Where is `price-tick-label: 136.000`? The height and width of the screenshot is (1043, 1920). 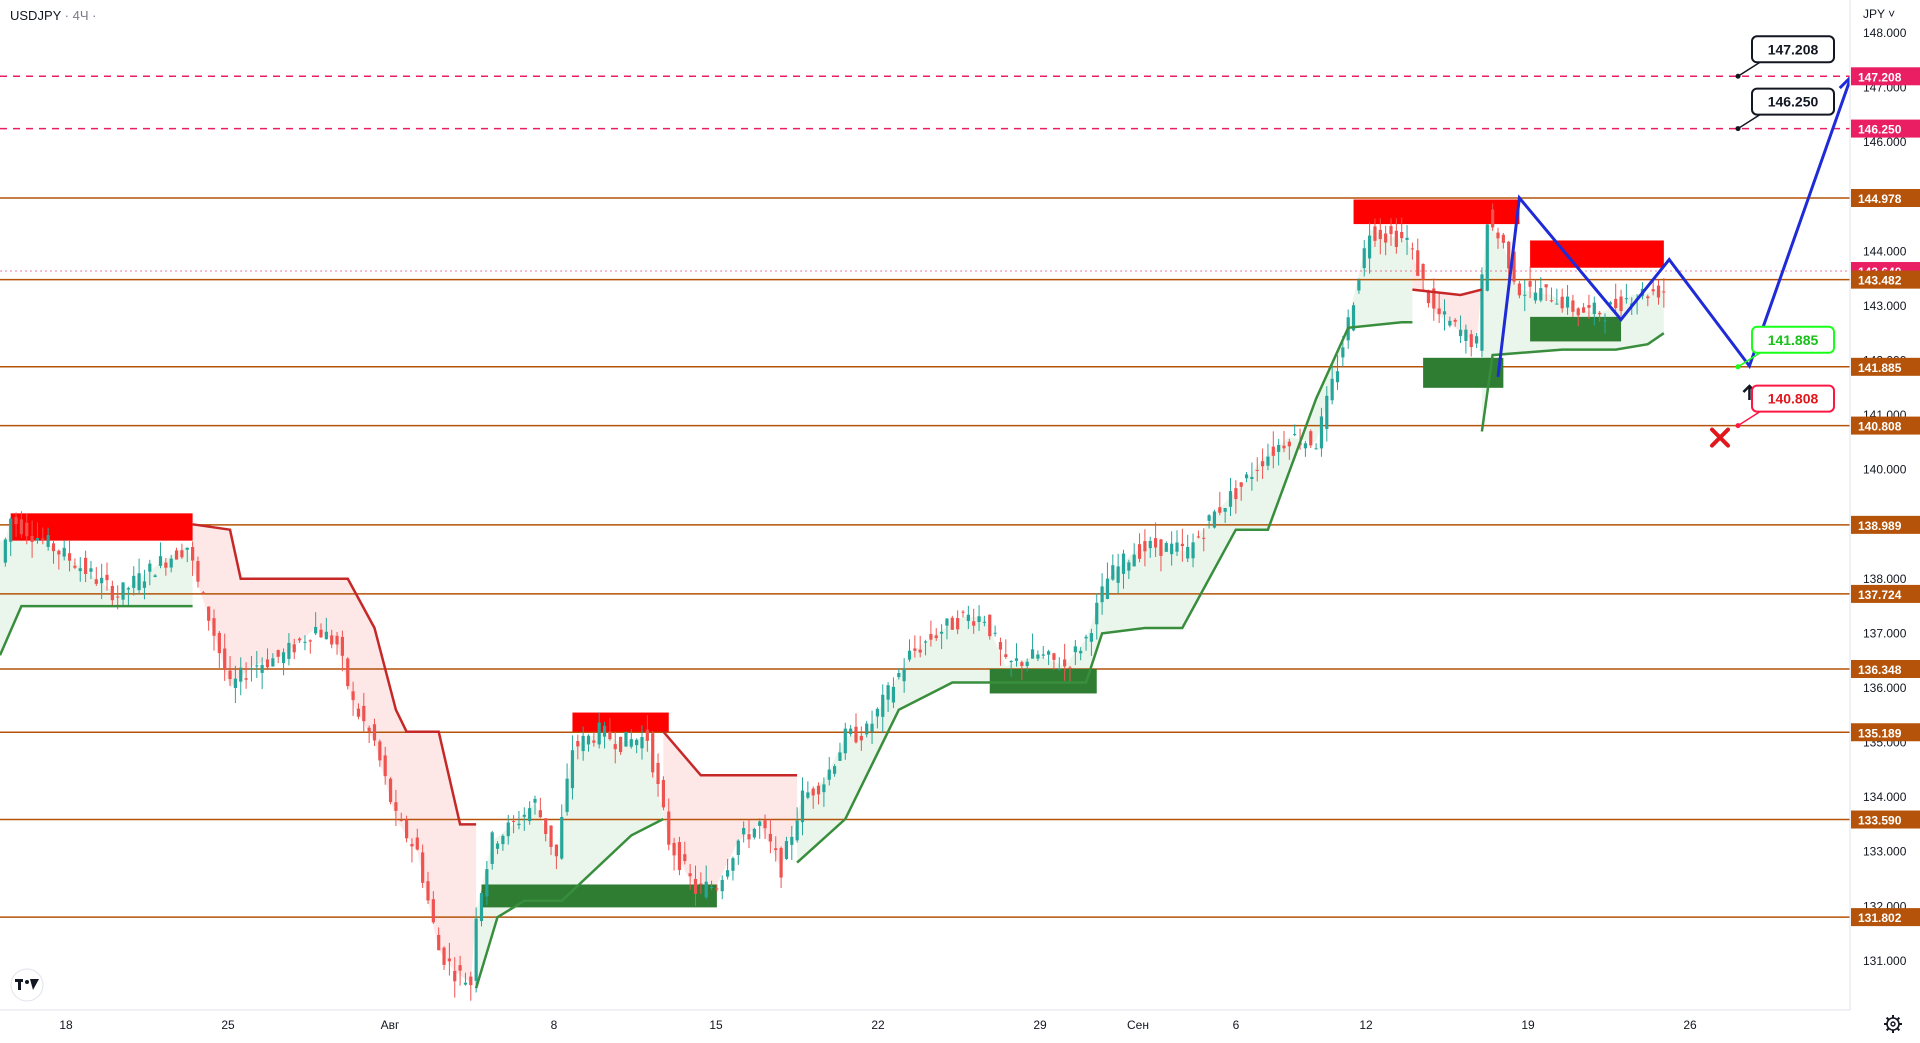
price-tick-label: 136.000 is located at coordinates (1885, 688).